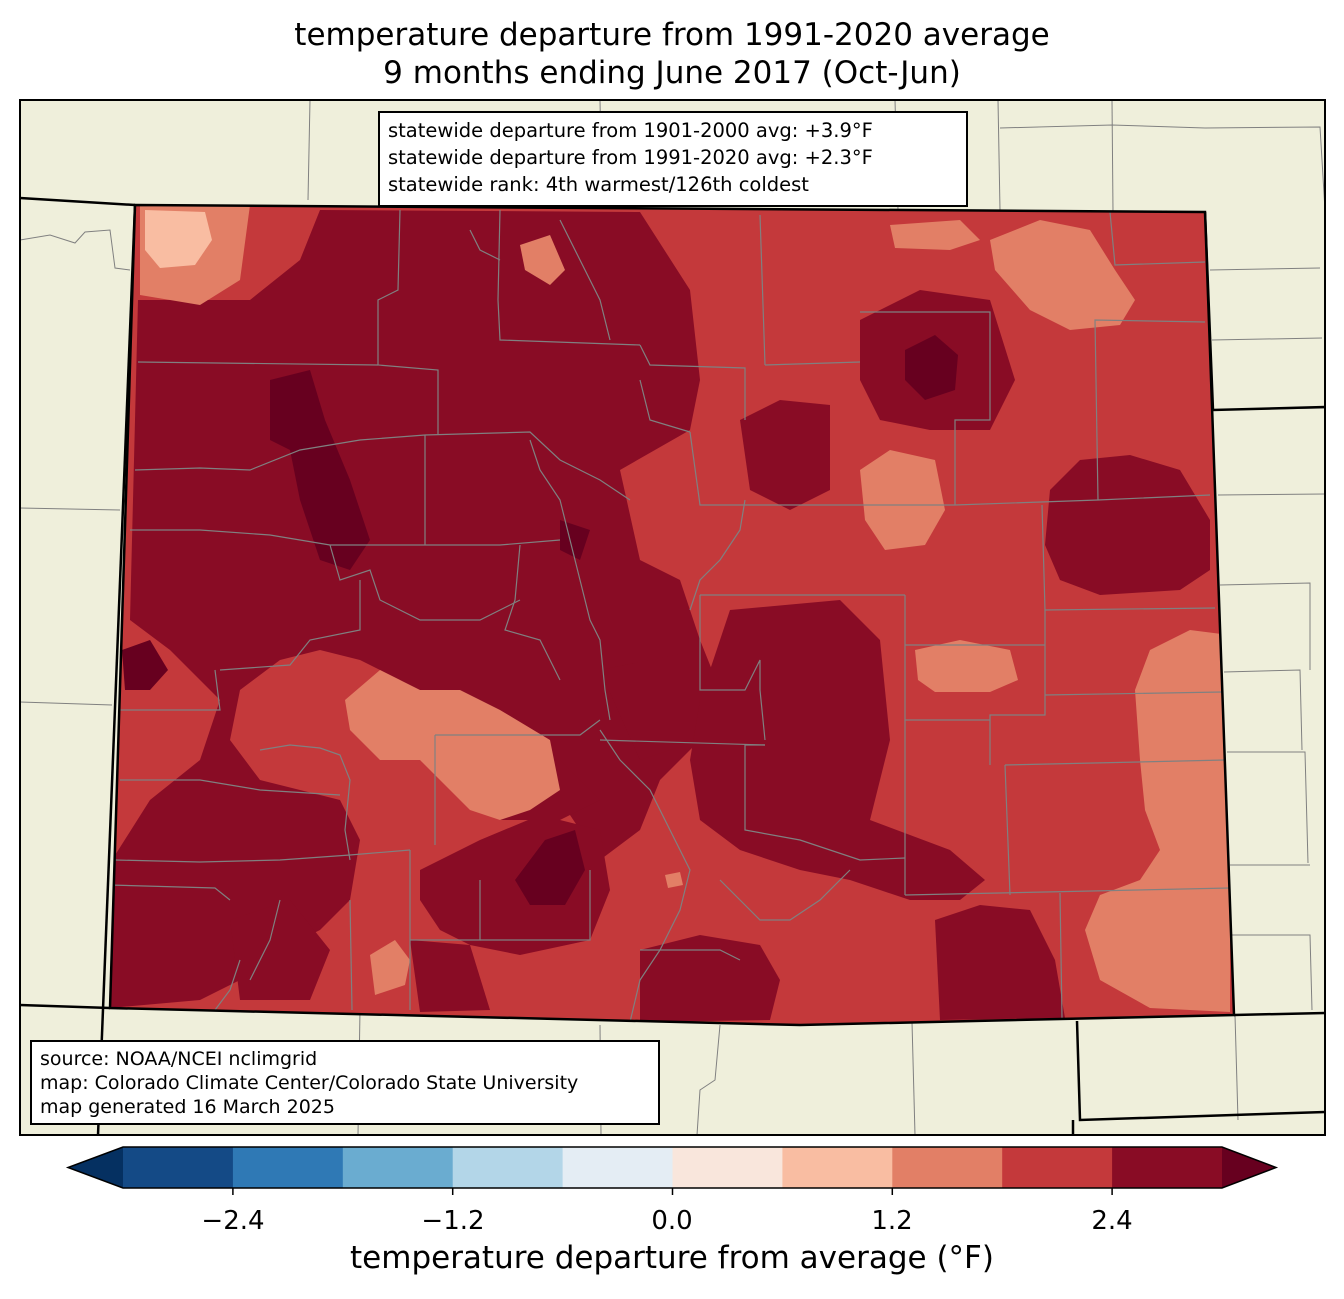  Describe the element at coordinates (179, 1059) in the screenshot. I see `source-line: source: NOAA/NCEI nclimgrid` at that location.